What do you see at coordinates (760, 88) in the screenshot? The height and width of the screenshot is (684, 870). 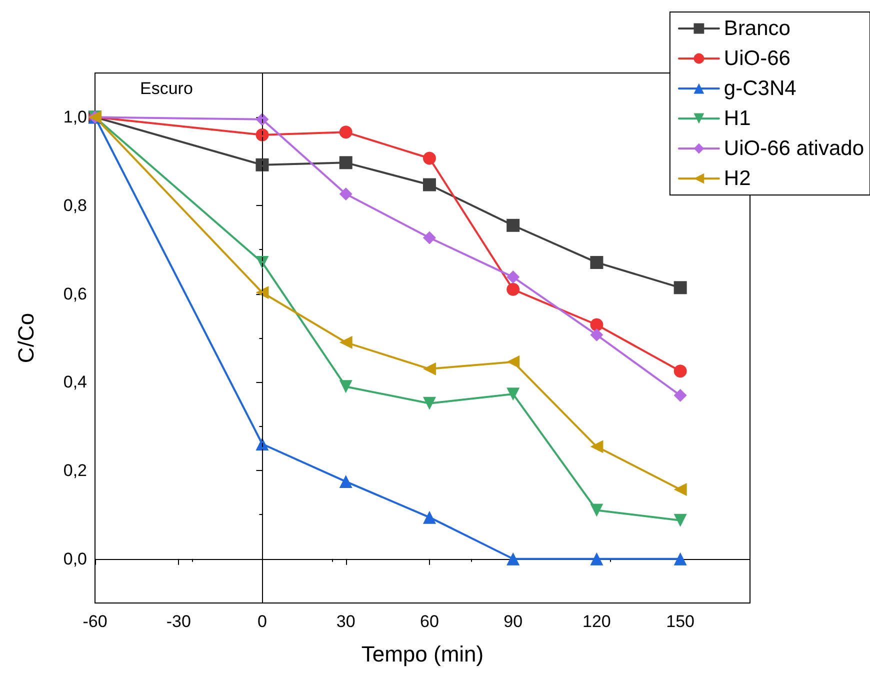 I see `legend-label: g-C3N4` at bounding box center [760, 88].